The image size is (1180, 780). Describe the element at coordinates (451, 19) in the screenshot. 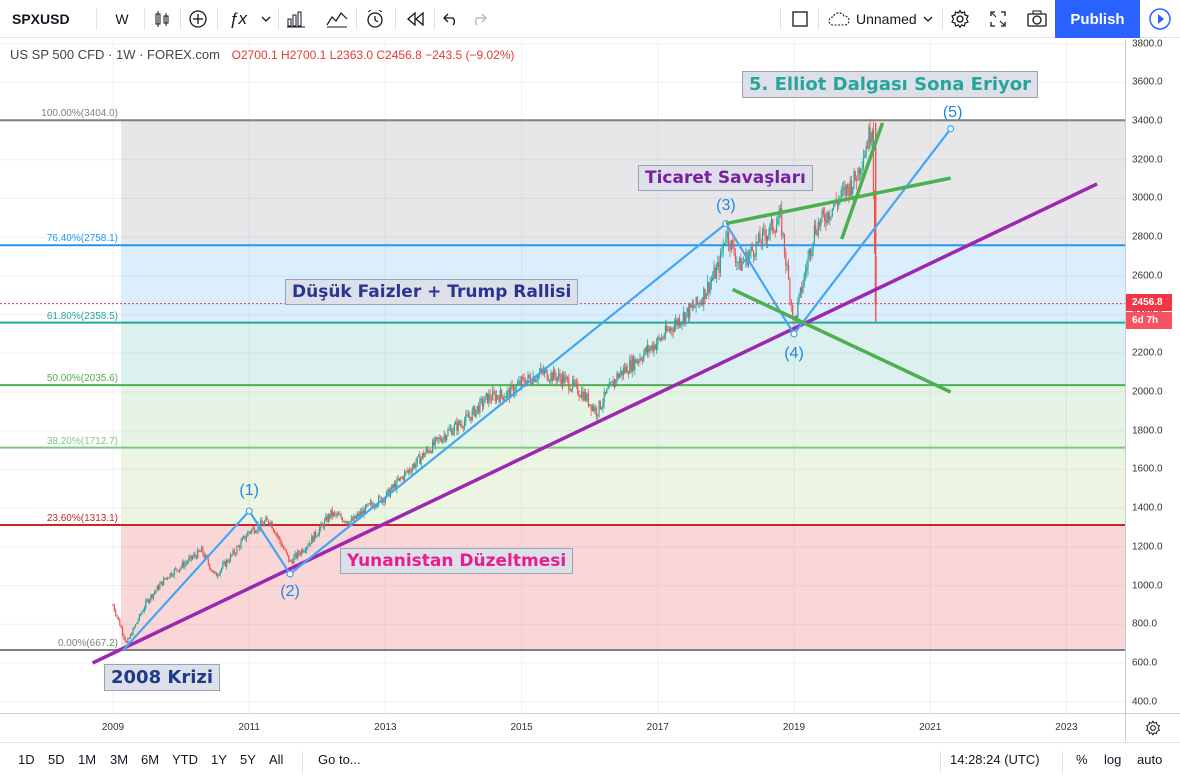

I see `undo-icon` at that location.